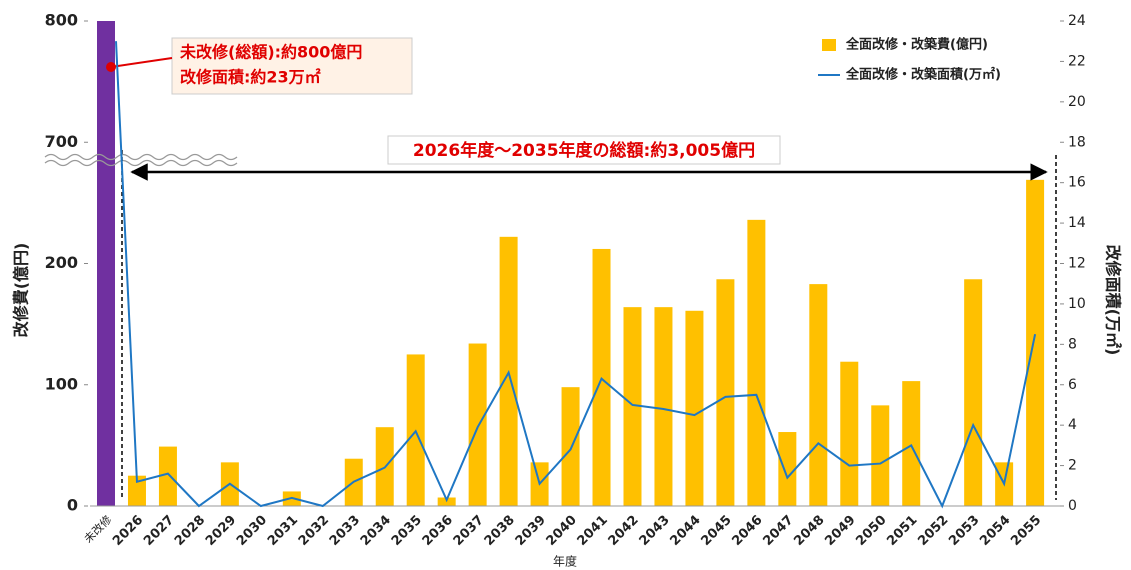  Describe the element at coordinates (829, 45) in the screenshot. I see `legend-swatch` at that location.